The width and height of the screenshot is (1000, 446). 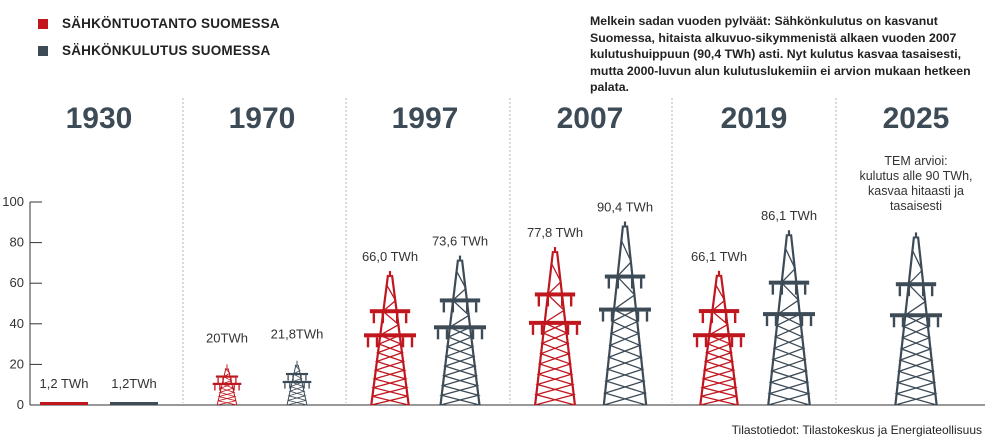 What do you see at coordinates (171, 23) in the screenshot?
I see `legend-label-production: SÄHKÖNTUOTANTO SUOMESSA` at bounding box center [171, 23].